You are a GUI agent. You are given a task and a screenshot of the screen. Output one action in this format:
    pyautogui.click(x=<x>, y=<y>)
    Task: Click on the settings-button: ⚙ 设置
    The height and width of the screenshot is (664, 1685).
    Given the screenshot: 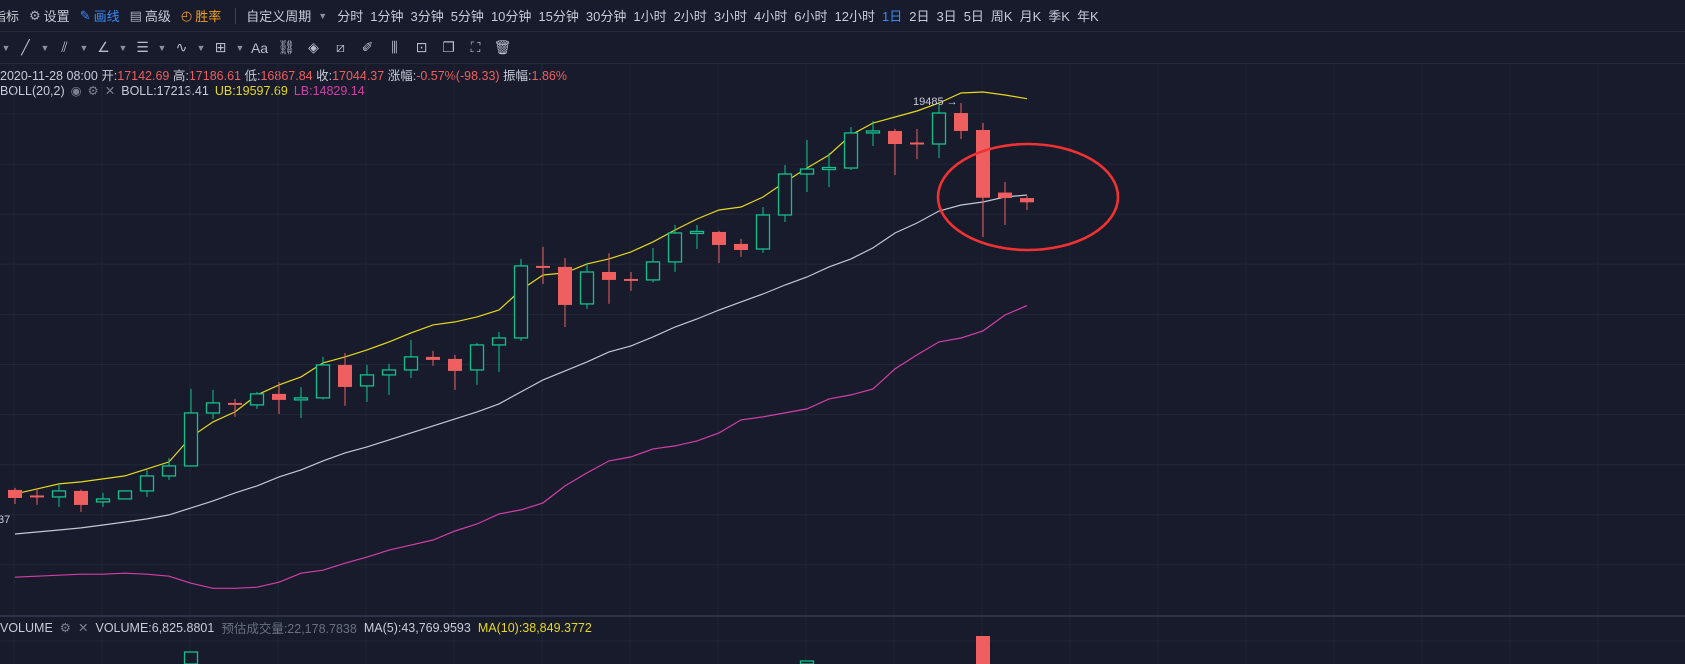 What is the action you would take?
    pyautogui.click(x=49, y=15)
    